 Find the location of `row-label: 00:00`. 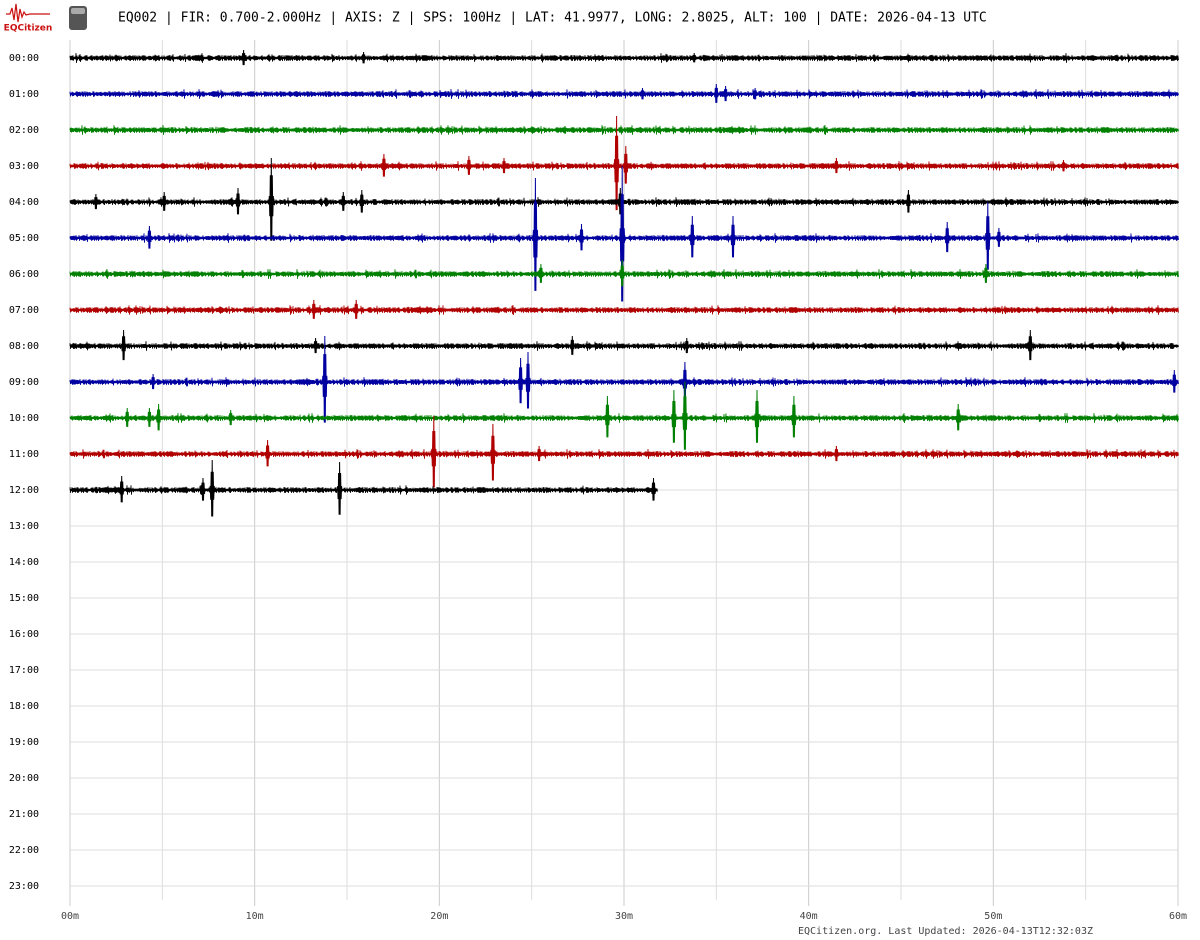

row-label: 00:00 is located at coordinates (24, 58).